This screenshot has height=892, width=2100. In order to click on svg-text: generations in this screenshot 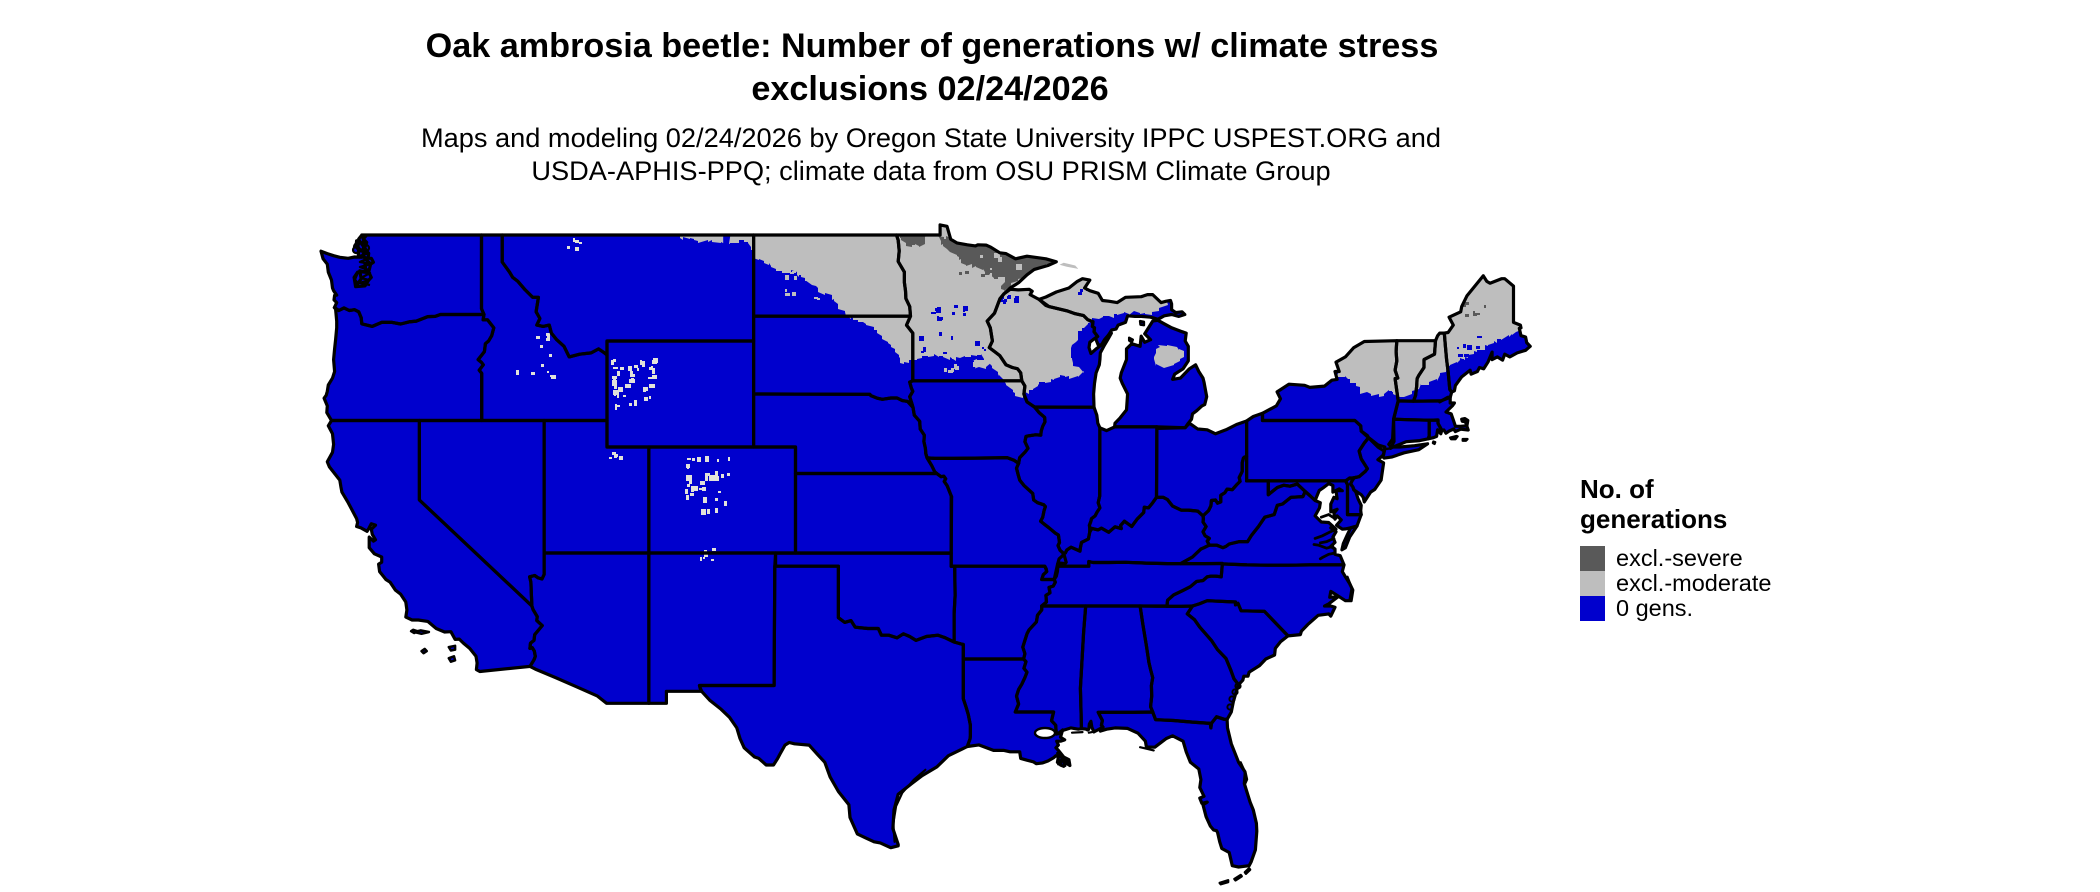, I will do `click(1653, 519)`.